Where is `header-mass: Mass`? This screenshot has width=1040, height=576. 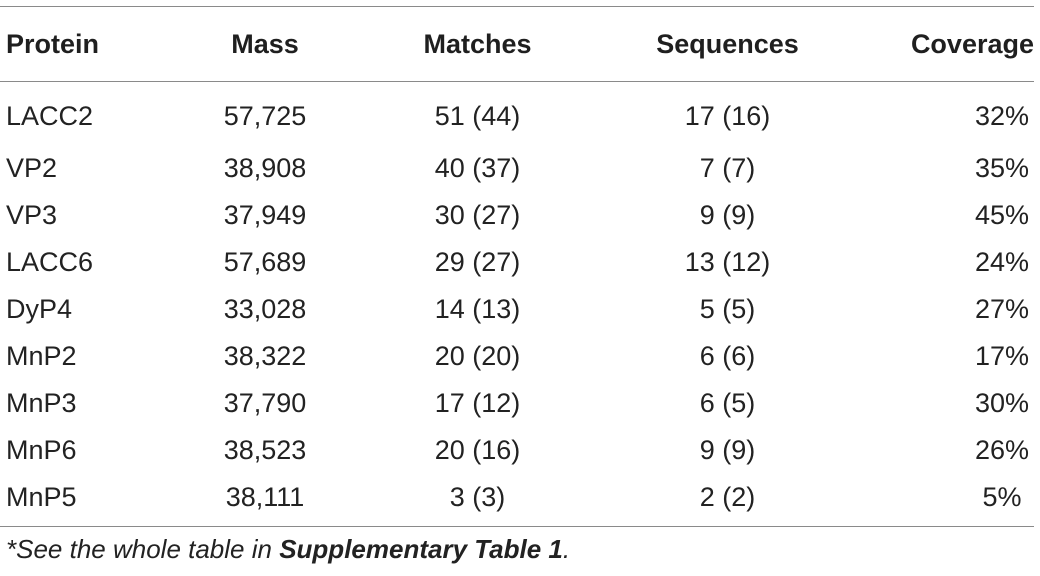
header-mass: Mass is located at coordinates (265, 43).